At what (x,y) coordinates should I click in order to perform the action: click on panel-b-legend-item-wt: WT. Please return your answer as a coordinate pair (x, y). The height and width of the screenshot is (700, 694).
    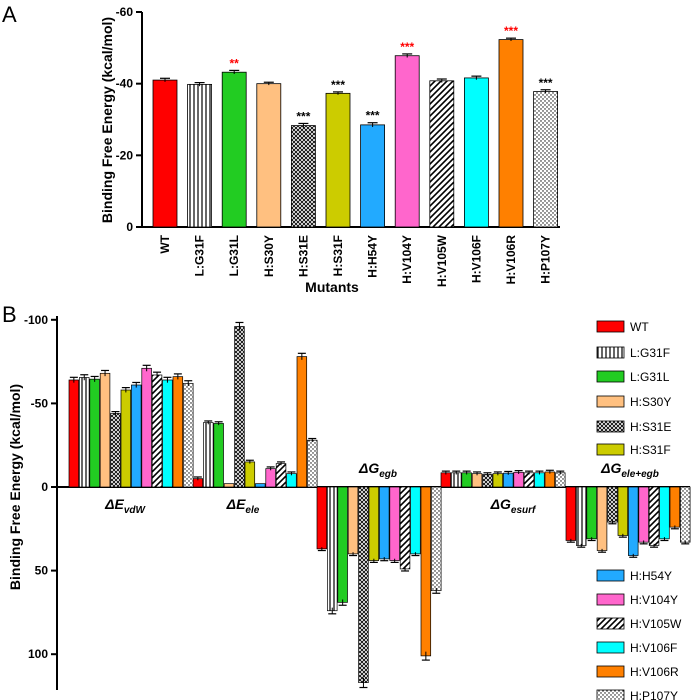
    Looking at the image, I should click on (622, 327).